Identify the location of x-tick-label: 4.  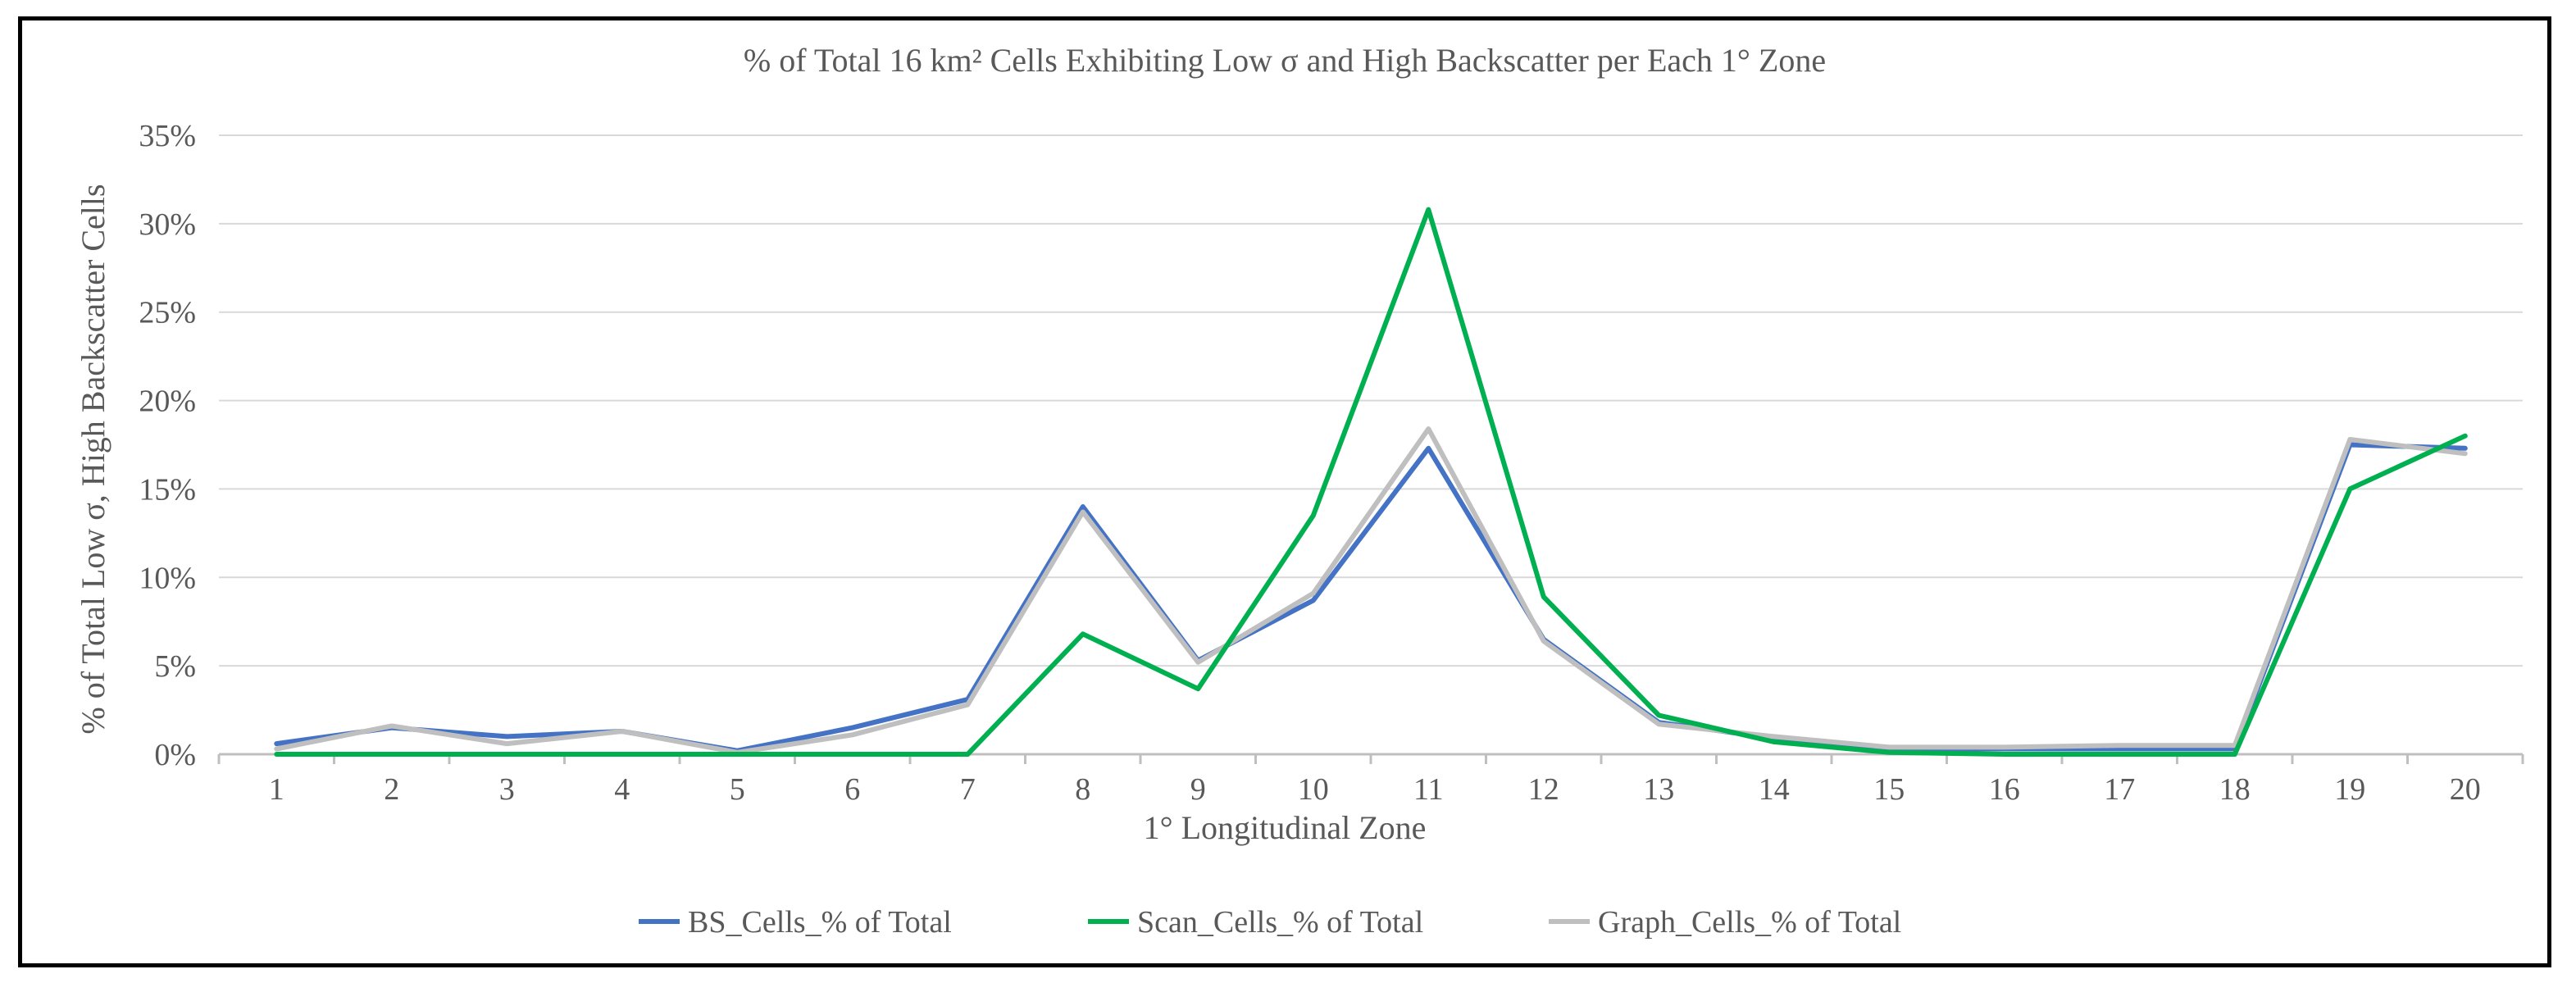
(622, 789).